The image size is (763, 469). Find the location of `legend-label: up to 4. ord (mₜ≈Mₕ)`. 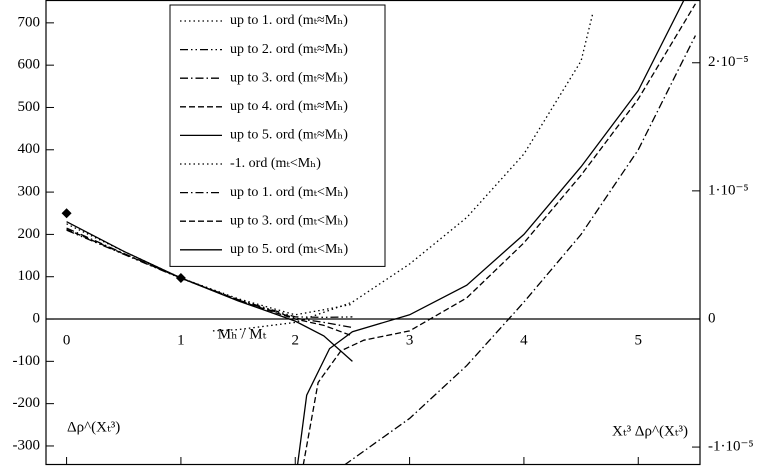

legend-label: up to 4. ord (mₜ≈Mₕ) is located at coordinates (289, 106).